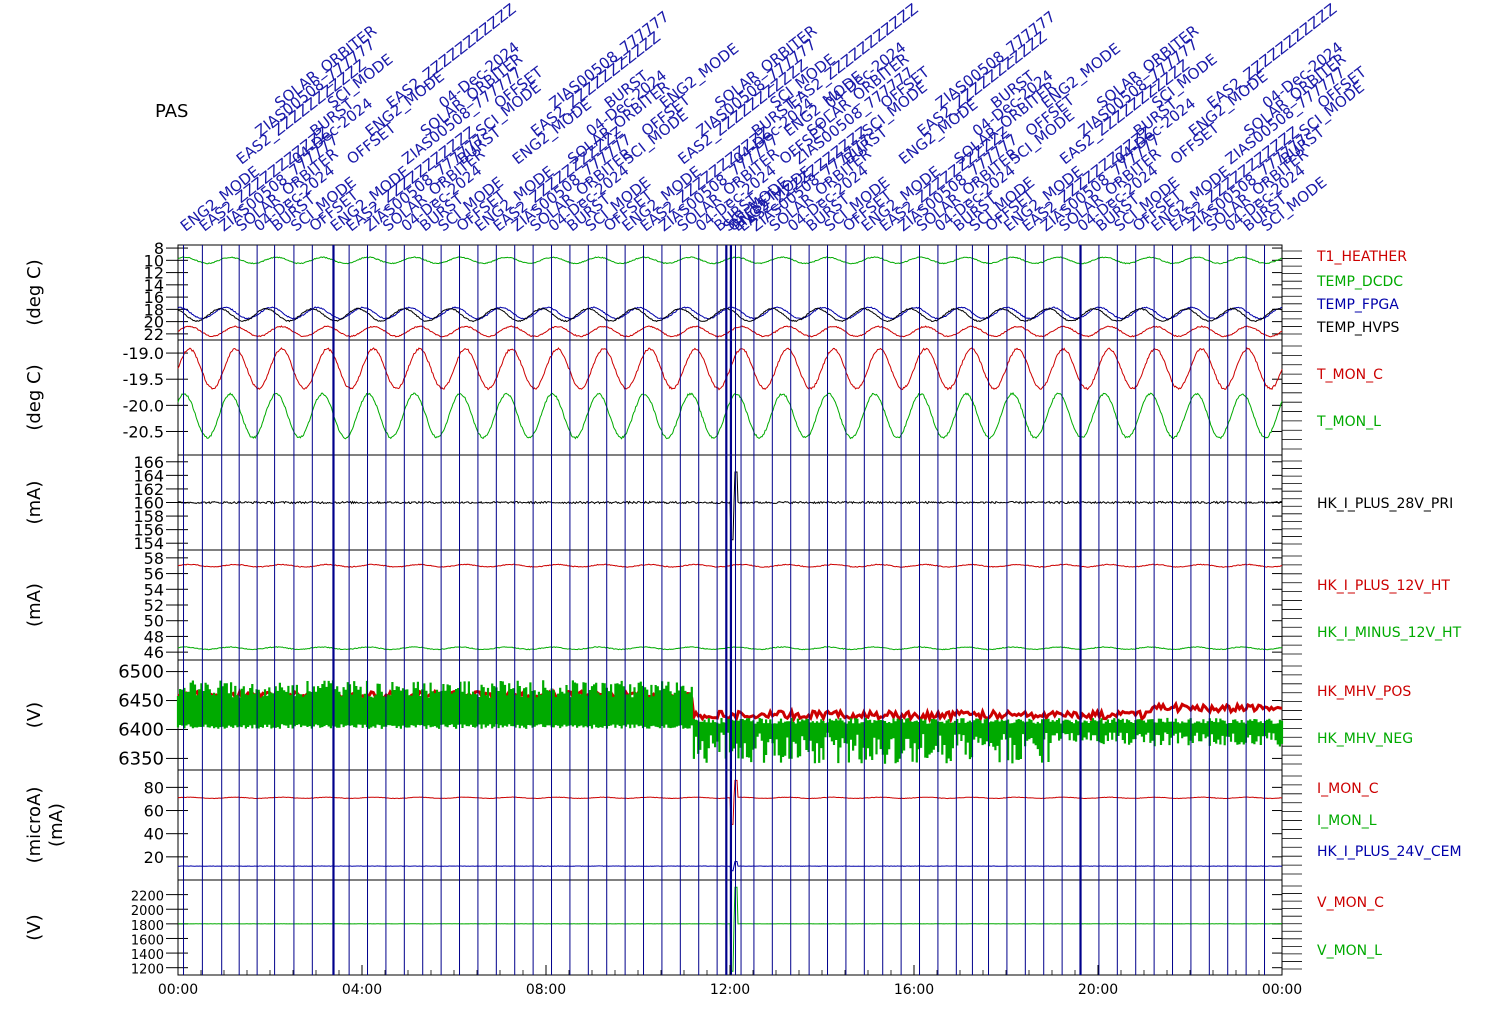  What do you see at coordinates (154, 297) in the screenshot?
I see `y-tick-label: 16` at bounding box center [154, 297].